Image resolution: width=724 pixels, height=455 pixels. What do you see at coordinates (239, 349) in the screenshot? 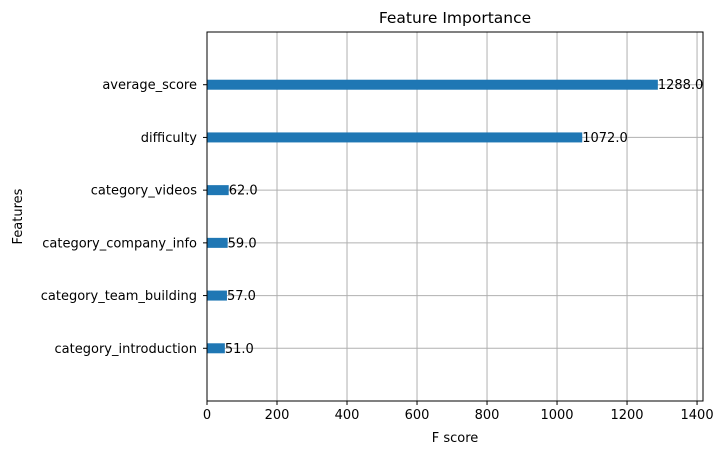
I see `data-label: 51.0` at bounding box center [239, 349].